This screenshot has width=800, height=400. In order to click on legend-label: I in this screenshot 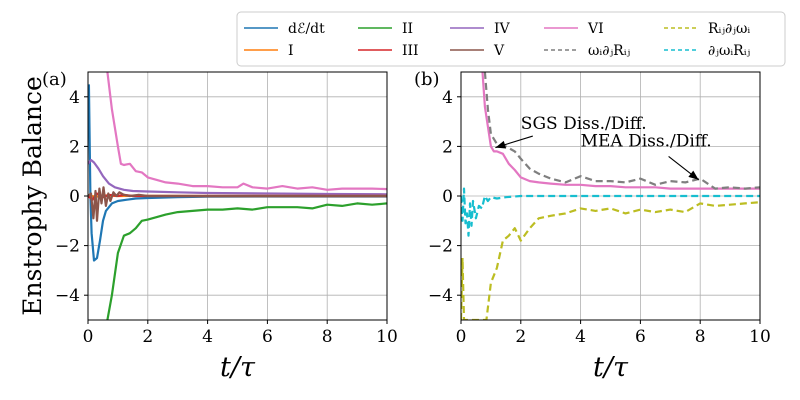, I will do `click(291, 51)`.